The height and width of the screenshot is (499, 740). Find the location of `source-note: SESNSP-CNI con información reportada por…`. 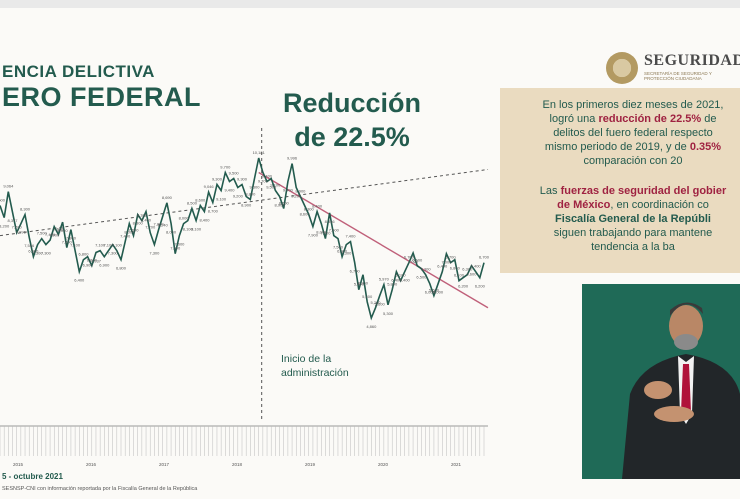

source-note: SESNSP-CNI con información reportada por… is located at coordinates (100, 489).